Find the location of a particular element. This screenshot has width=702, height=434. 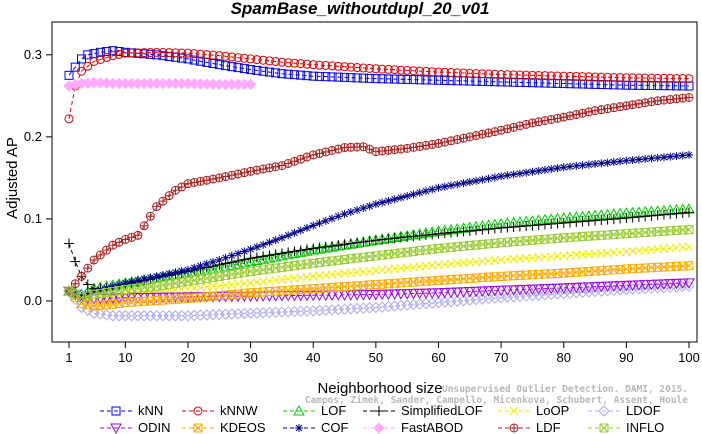

legend-item-lof: LOF is located at coordinates (314, 410).